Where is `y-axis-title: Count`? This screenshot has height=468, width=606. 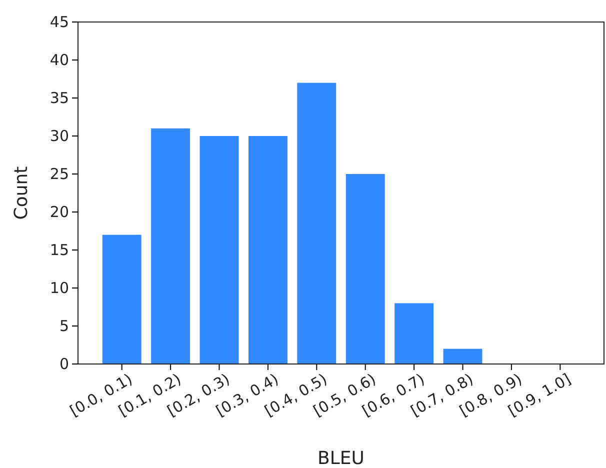 y-axis-title: Count is located at coordinates (21, 193).